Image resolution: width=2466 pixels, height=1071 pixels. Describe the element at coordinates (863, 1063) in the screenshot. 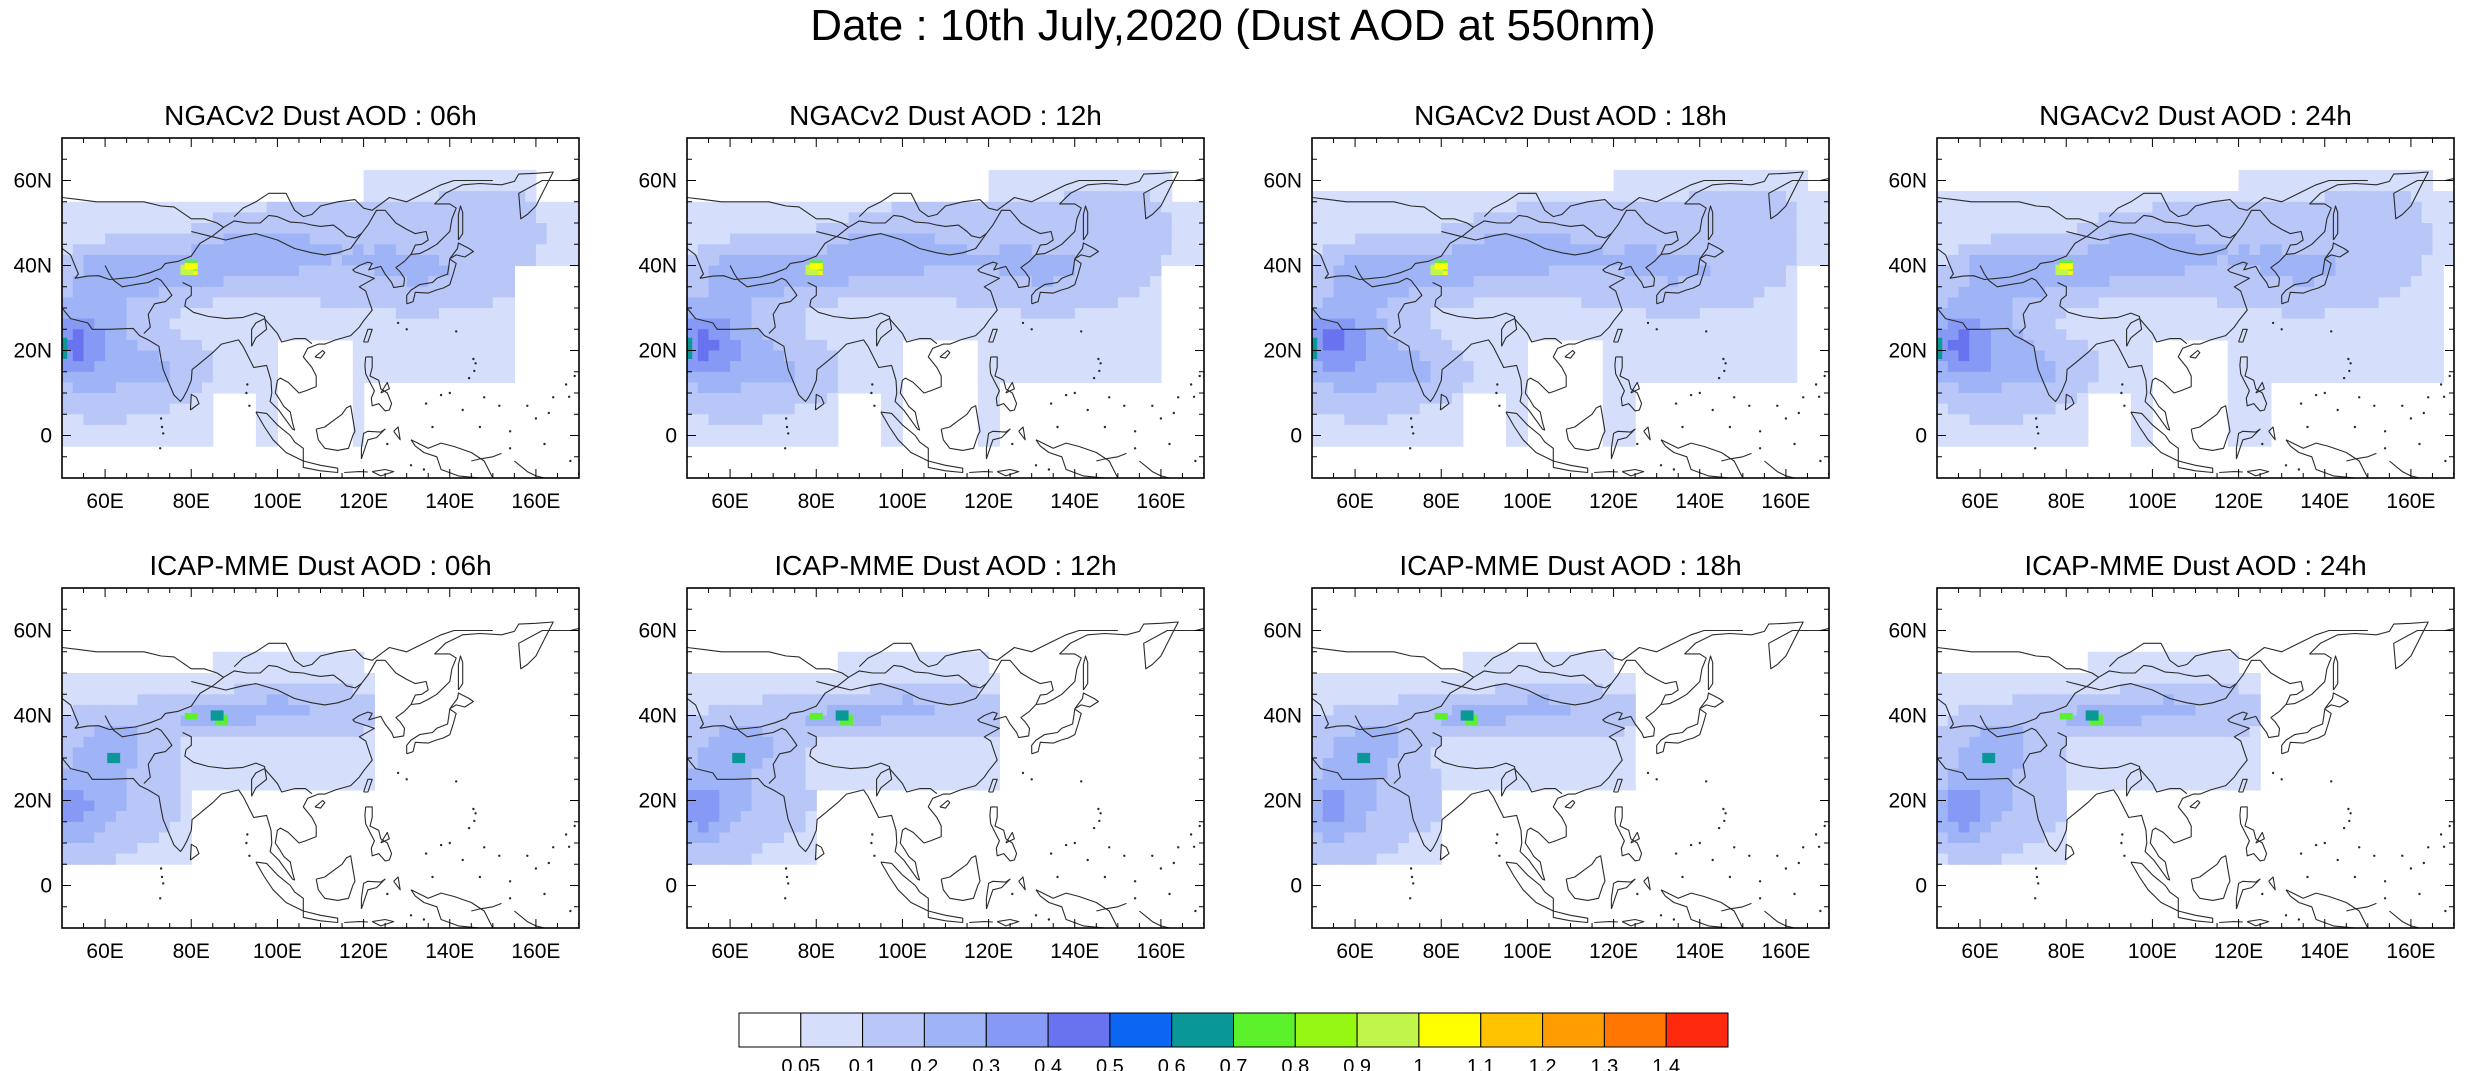

I see `colorbar-label: 0.1` at that location.